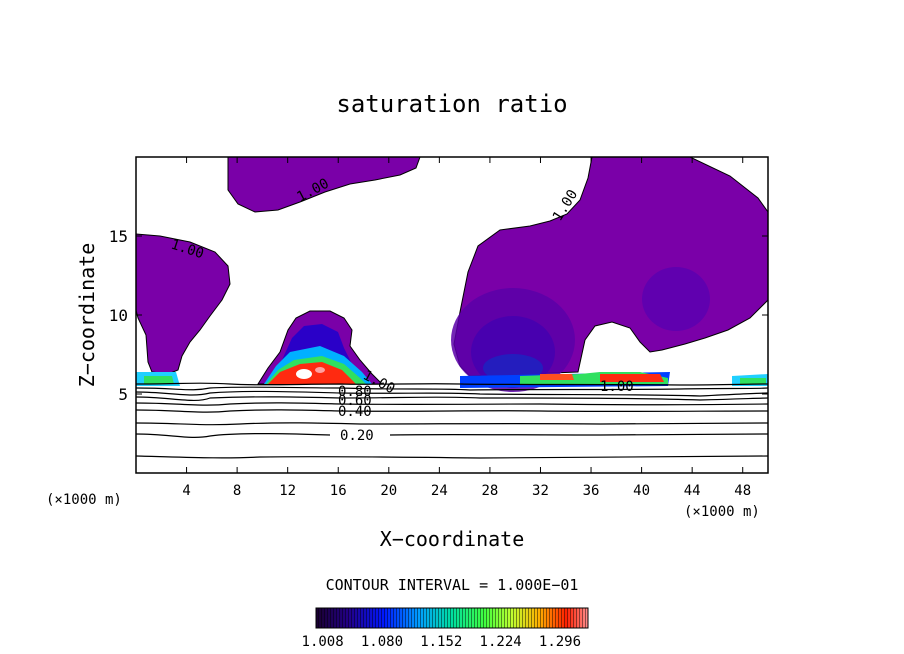 The height and width of the screenshot is (654, 904). Describe the element at coordinates (591, 491) in the screenshot. I see `x-tick-label: 36` at that location.